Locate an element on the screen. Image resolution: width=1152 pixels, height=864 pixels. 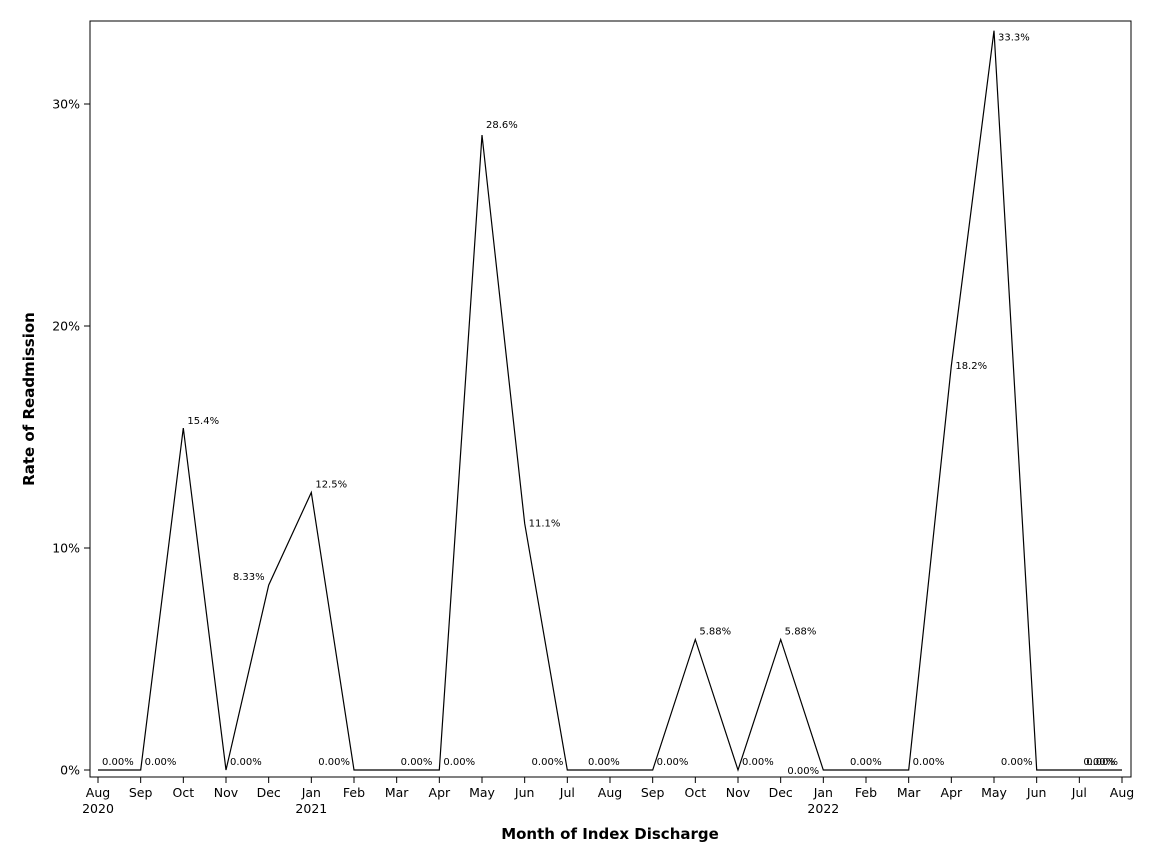
x-tick-year-label: 2022 is located at coordinates (823, 808).